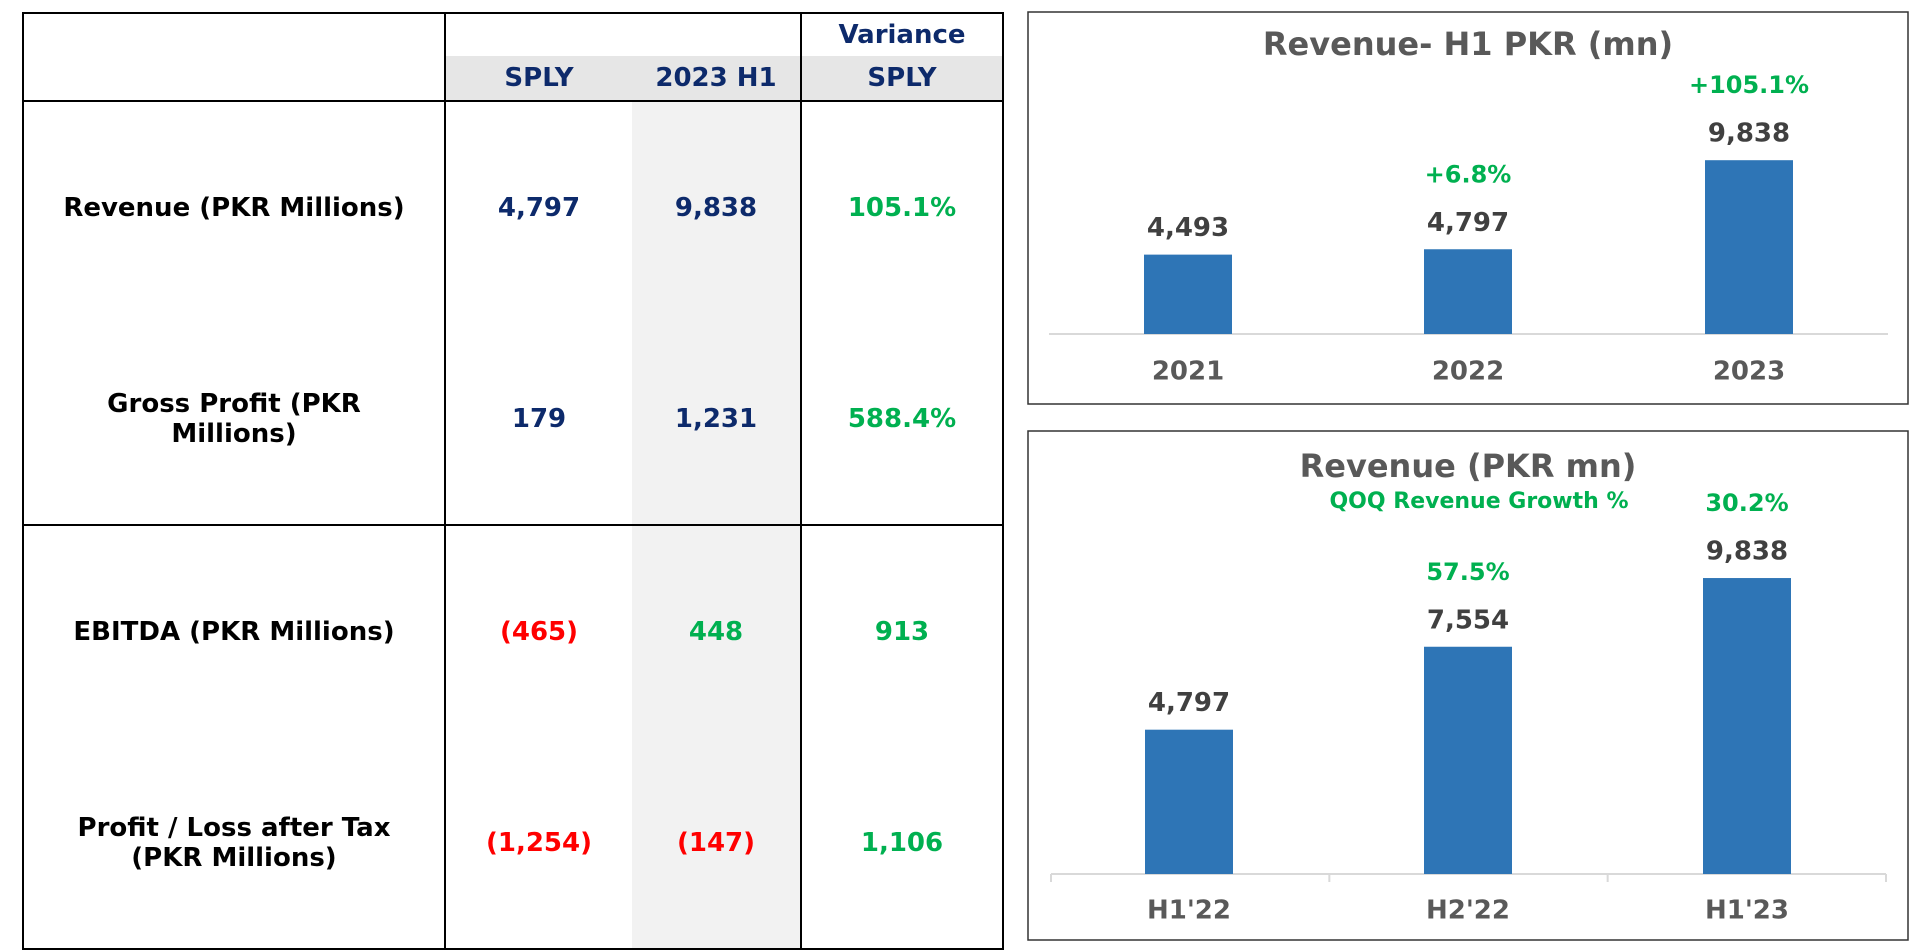  I want to click on cell: 4,797, so click(539, 207).